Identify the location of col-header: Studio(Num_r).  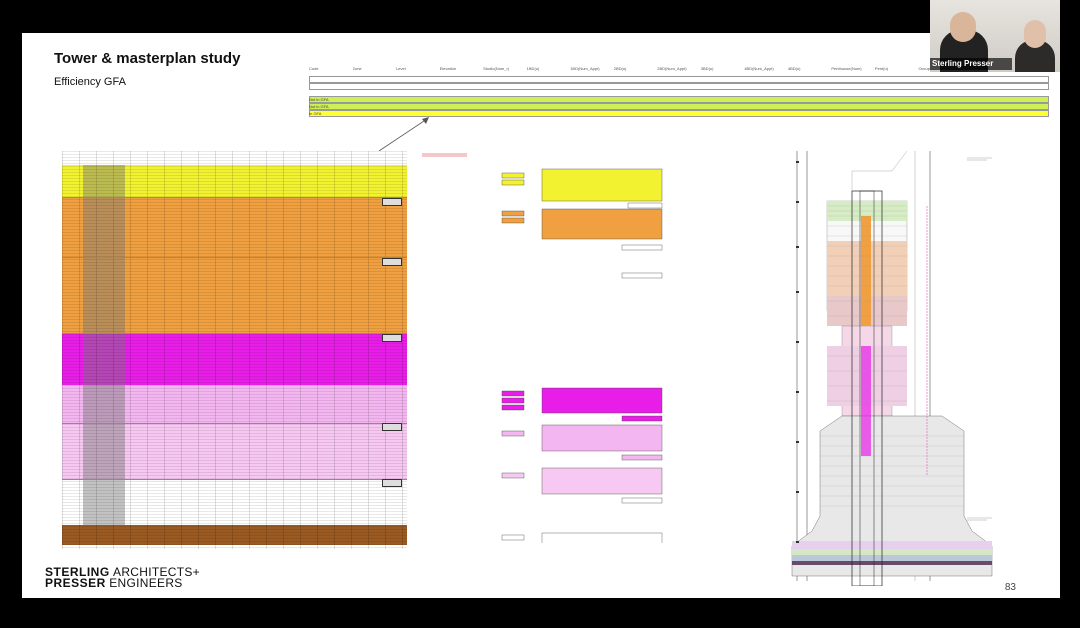
(496, 68).